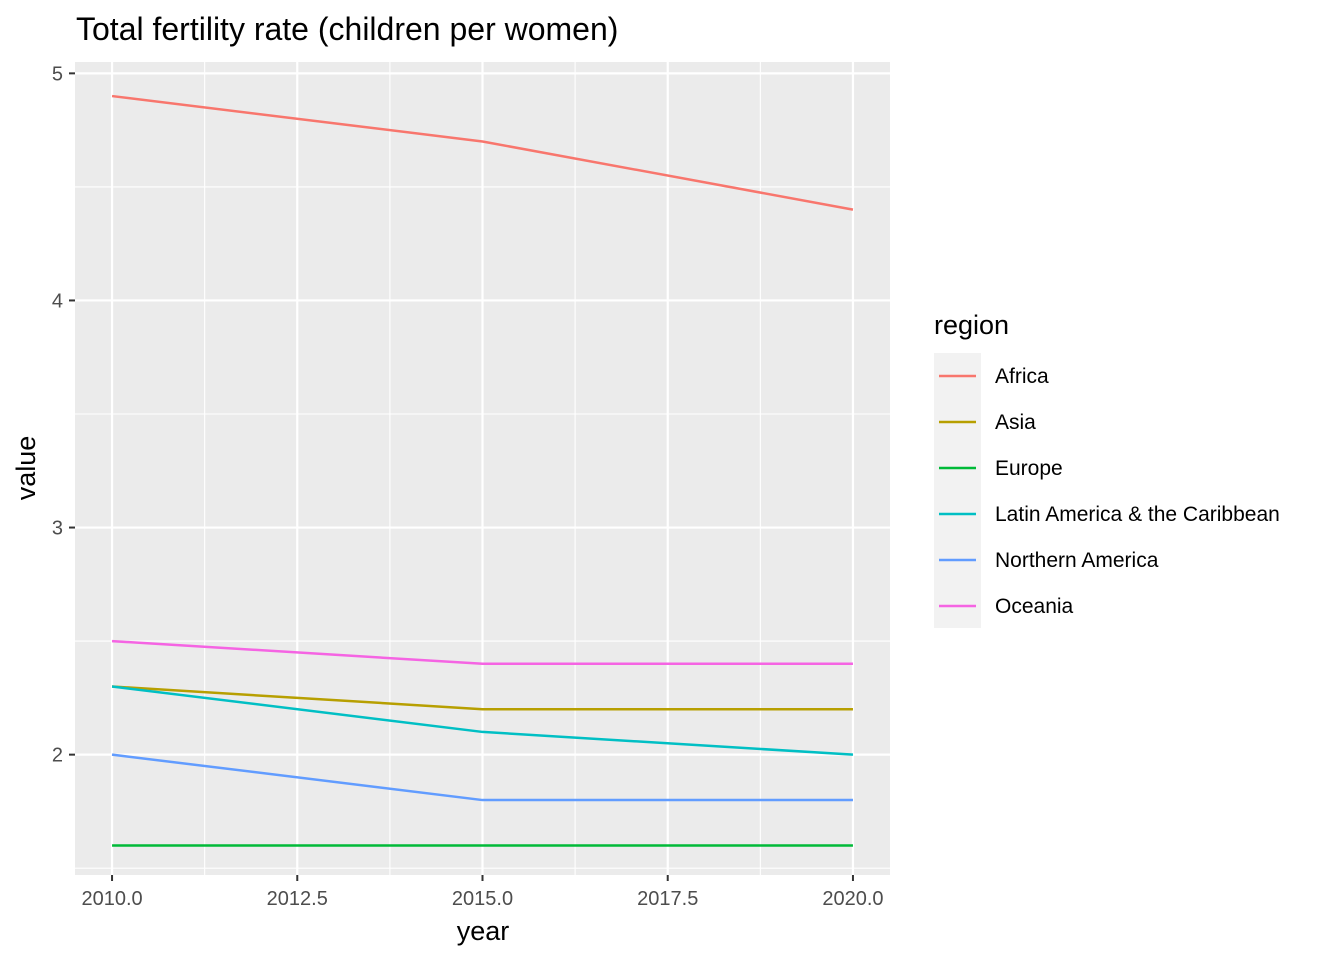 The height and width of the screenshot is (960, 1344). What do you see at coordinates (482, 698) in the screenshot?
I see `series-line-asia` at bounding box center [482, 698].